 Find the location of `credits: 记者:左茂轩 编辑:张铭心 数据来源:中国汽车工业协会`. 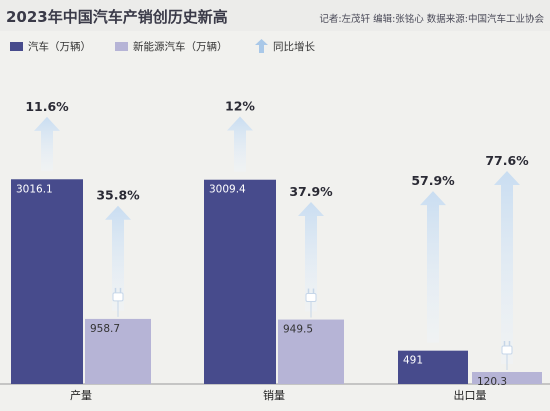

credits: 记者:左茂轩 编辑:张铭心 数据来源:中国汽车工业协会 is located at coordinates (431, 19).